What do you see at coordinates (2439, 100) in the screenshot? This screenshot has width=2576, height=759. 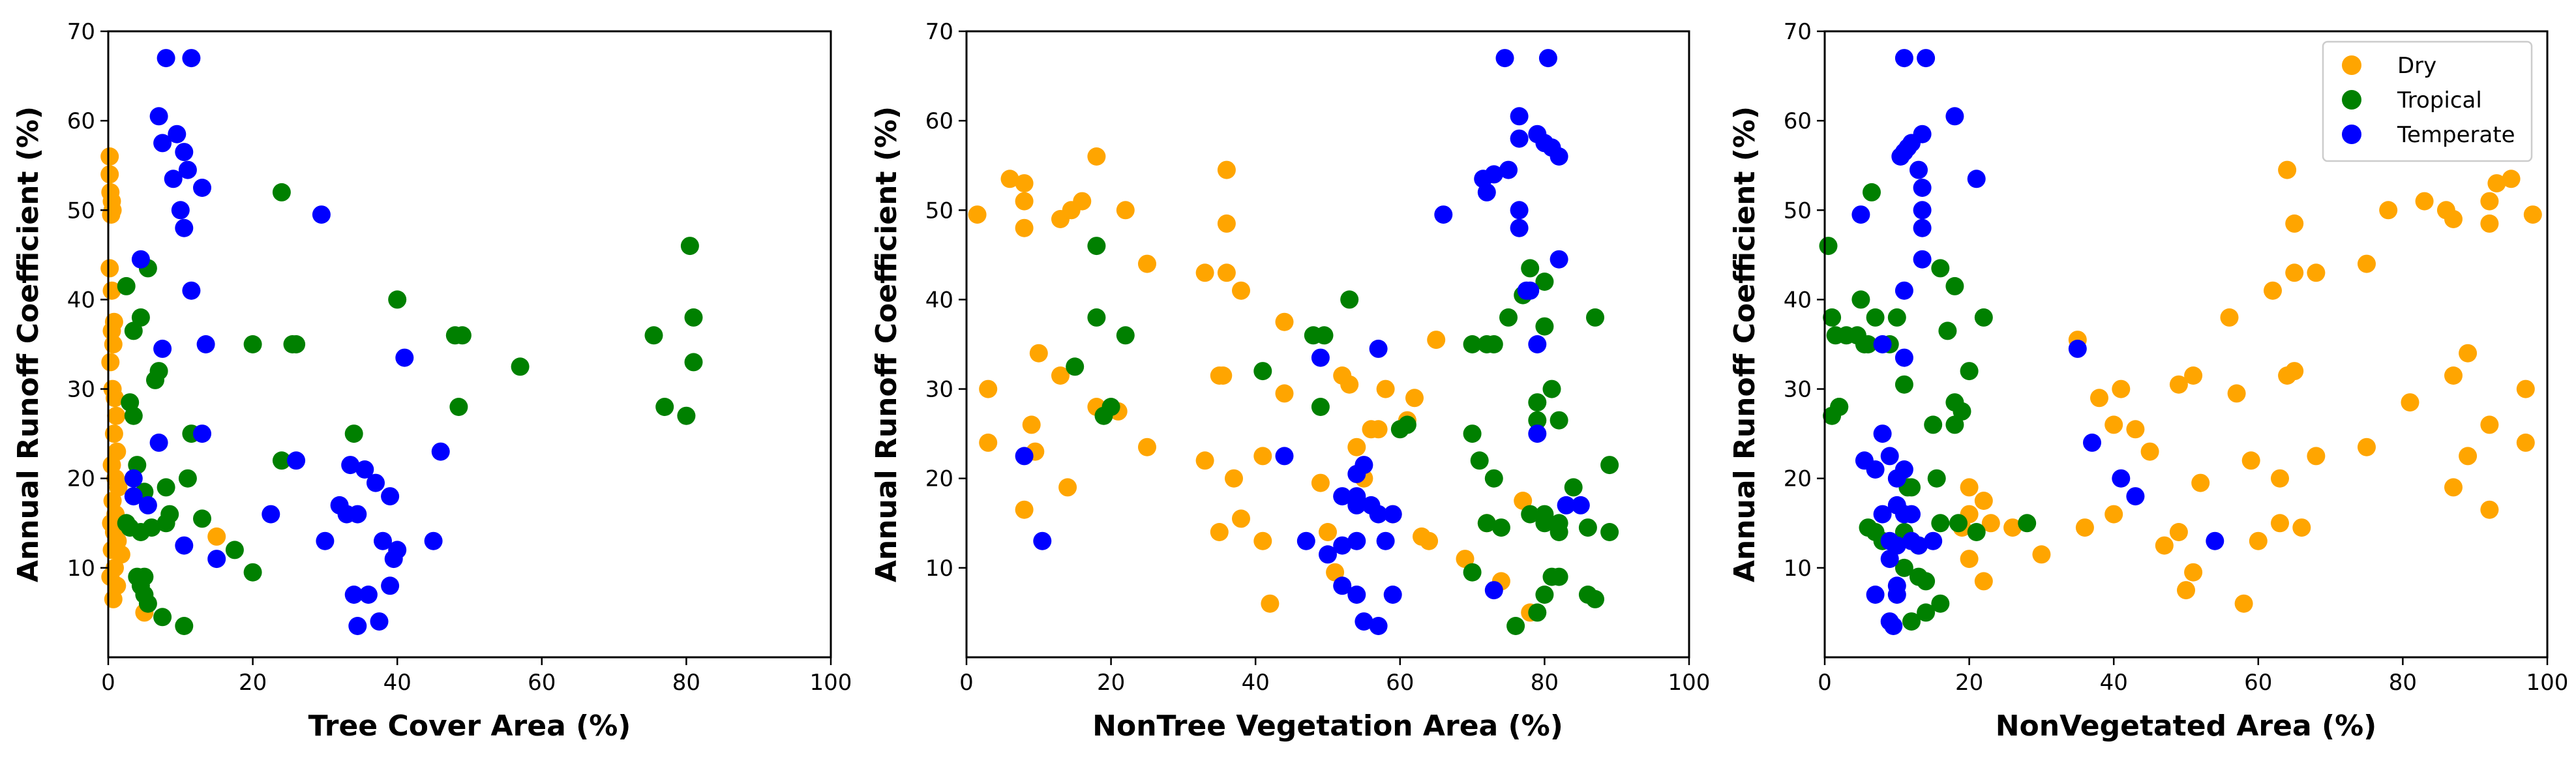 I see `legend-label-tropical: Tropical` at bounding box center [2439, 100].